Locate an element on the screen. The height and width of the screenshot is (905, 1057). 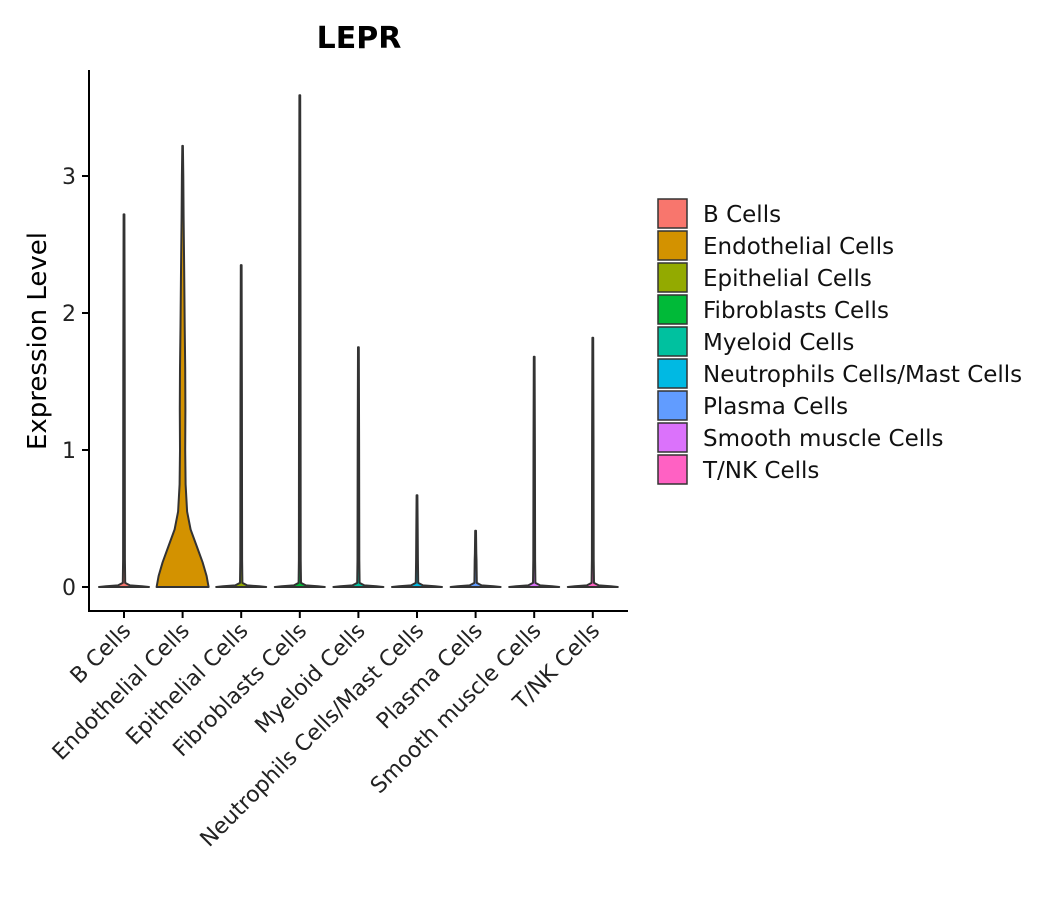
violin-myeloid-cells is located at coordinates (358, 467).